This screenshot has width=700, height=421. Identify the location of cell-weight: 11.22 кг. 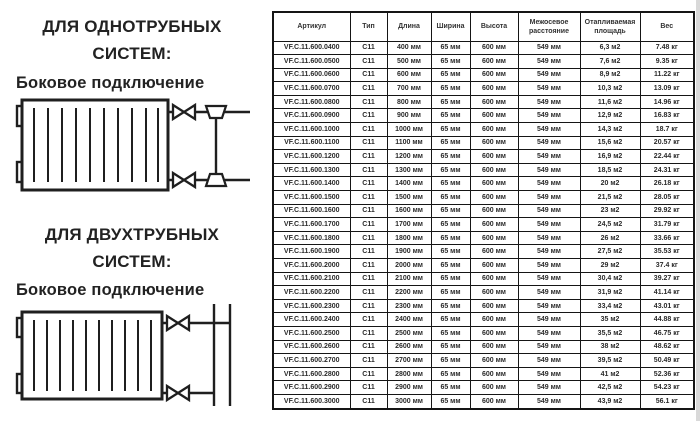
(667, 75).